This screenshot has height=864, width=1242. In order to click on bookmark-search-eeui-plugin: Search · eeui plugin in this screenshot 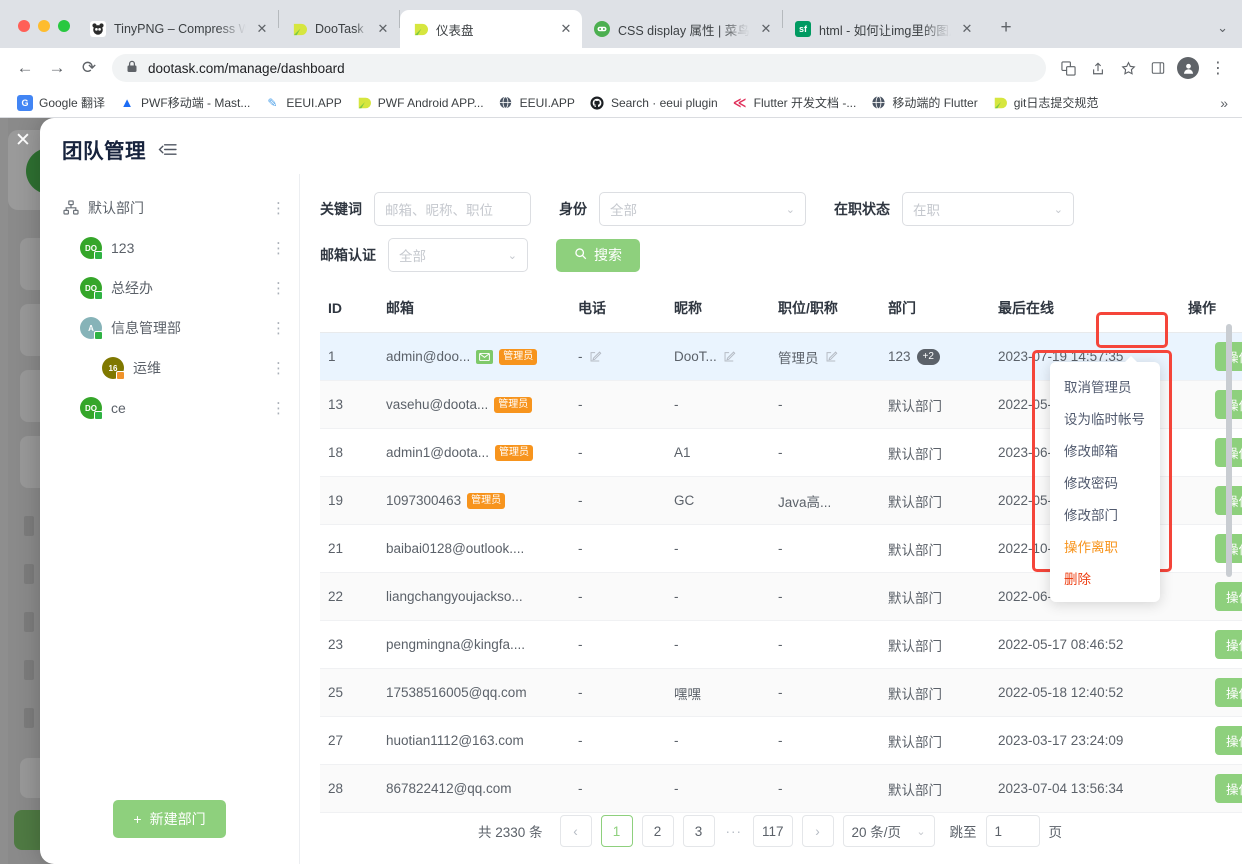, I will do `click(653, 103)`.